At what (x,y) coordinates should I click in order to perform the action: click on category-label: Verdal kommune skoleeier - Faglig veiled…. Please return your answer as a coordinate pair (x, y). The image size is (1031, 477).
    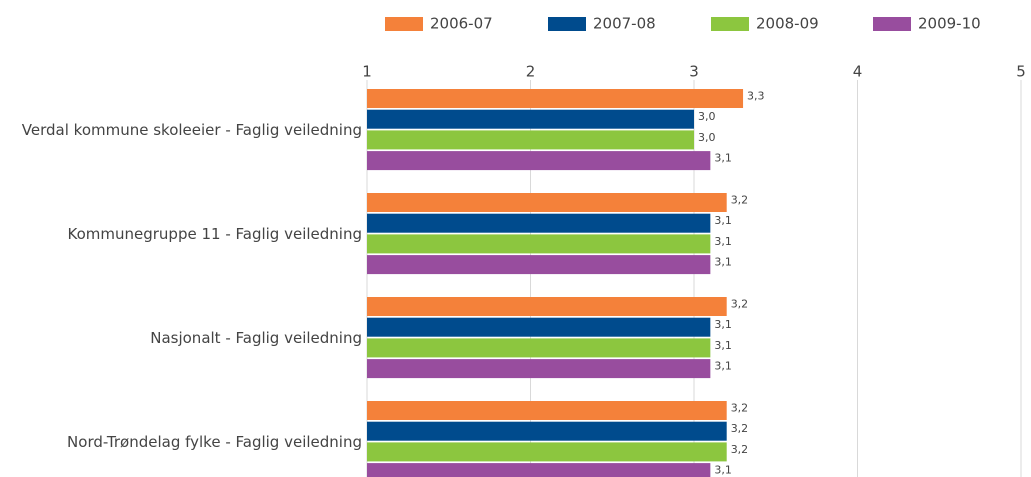
    Looking at the image, I should click on (191, 130).